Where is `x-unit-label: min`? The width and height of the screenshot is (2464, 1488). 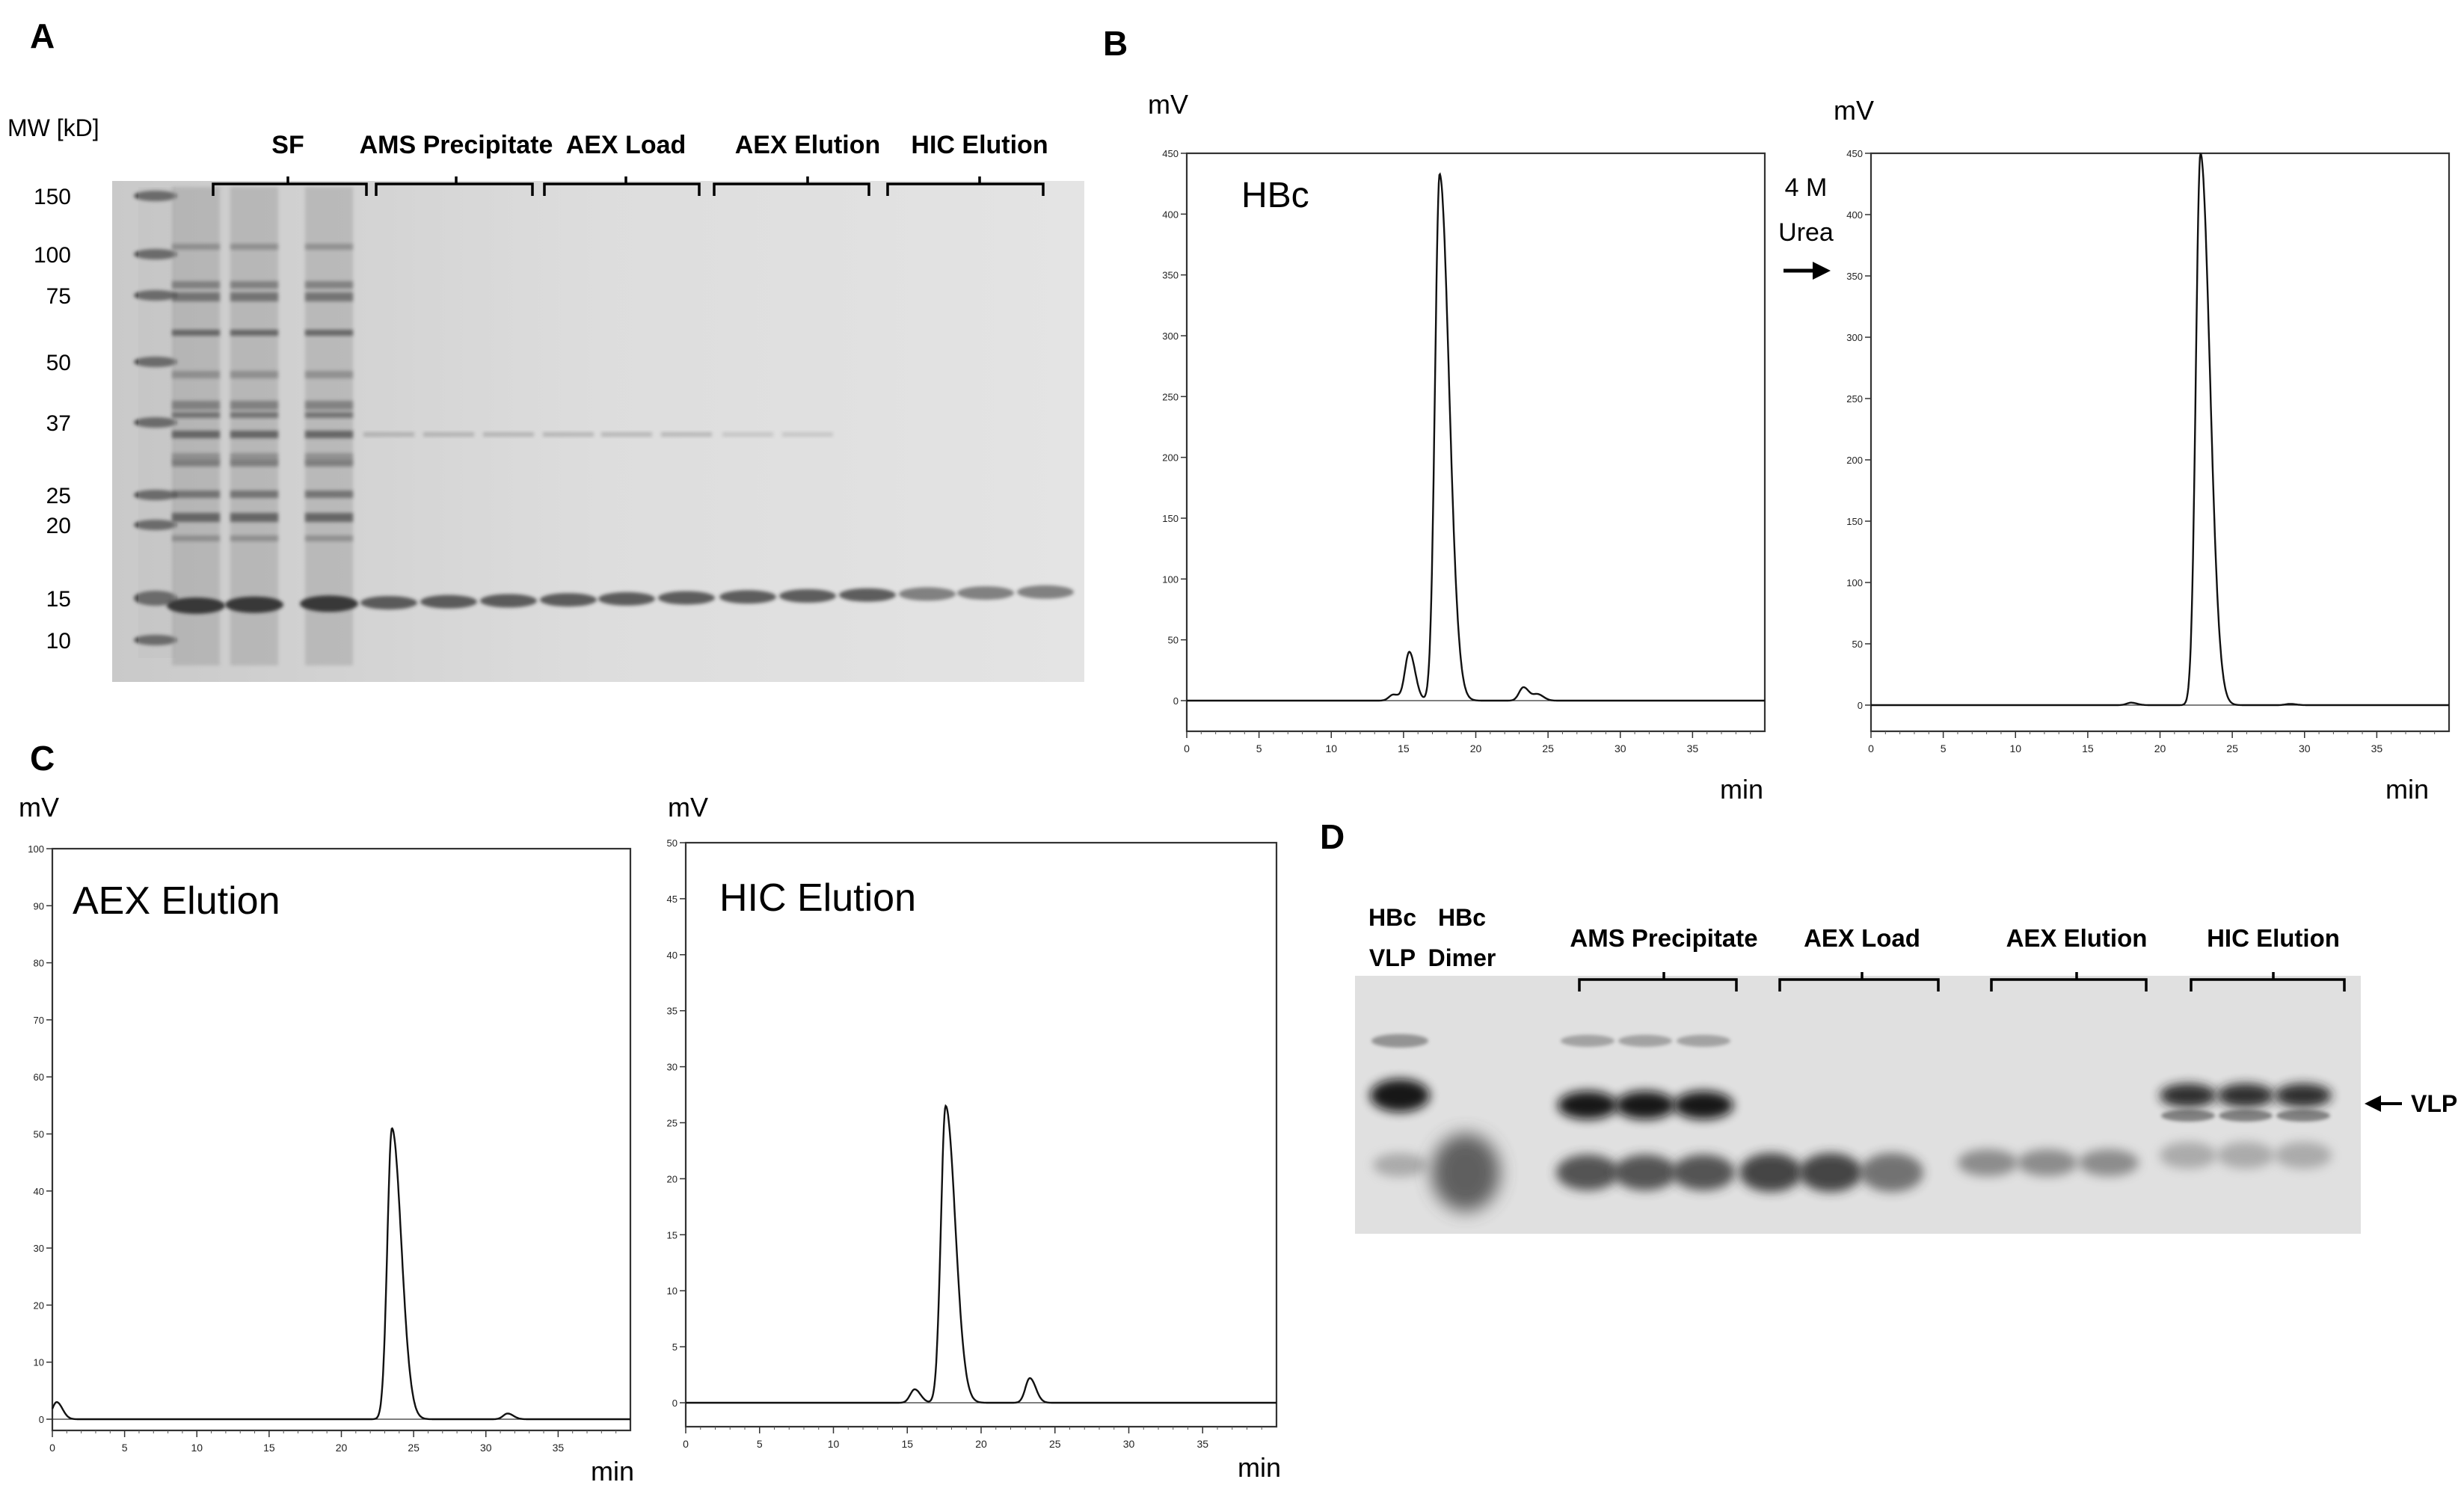
x-unit-label: min is located at coordinates (612, 1471).